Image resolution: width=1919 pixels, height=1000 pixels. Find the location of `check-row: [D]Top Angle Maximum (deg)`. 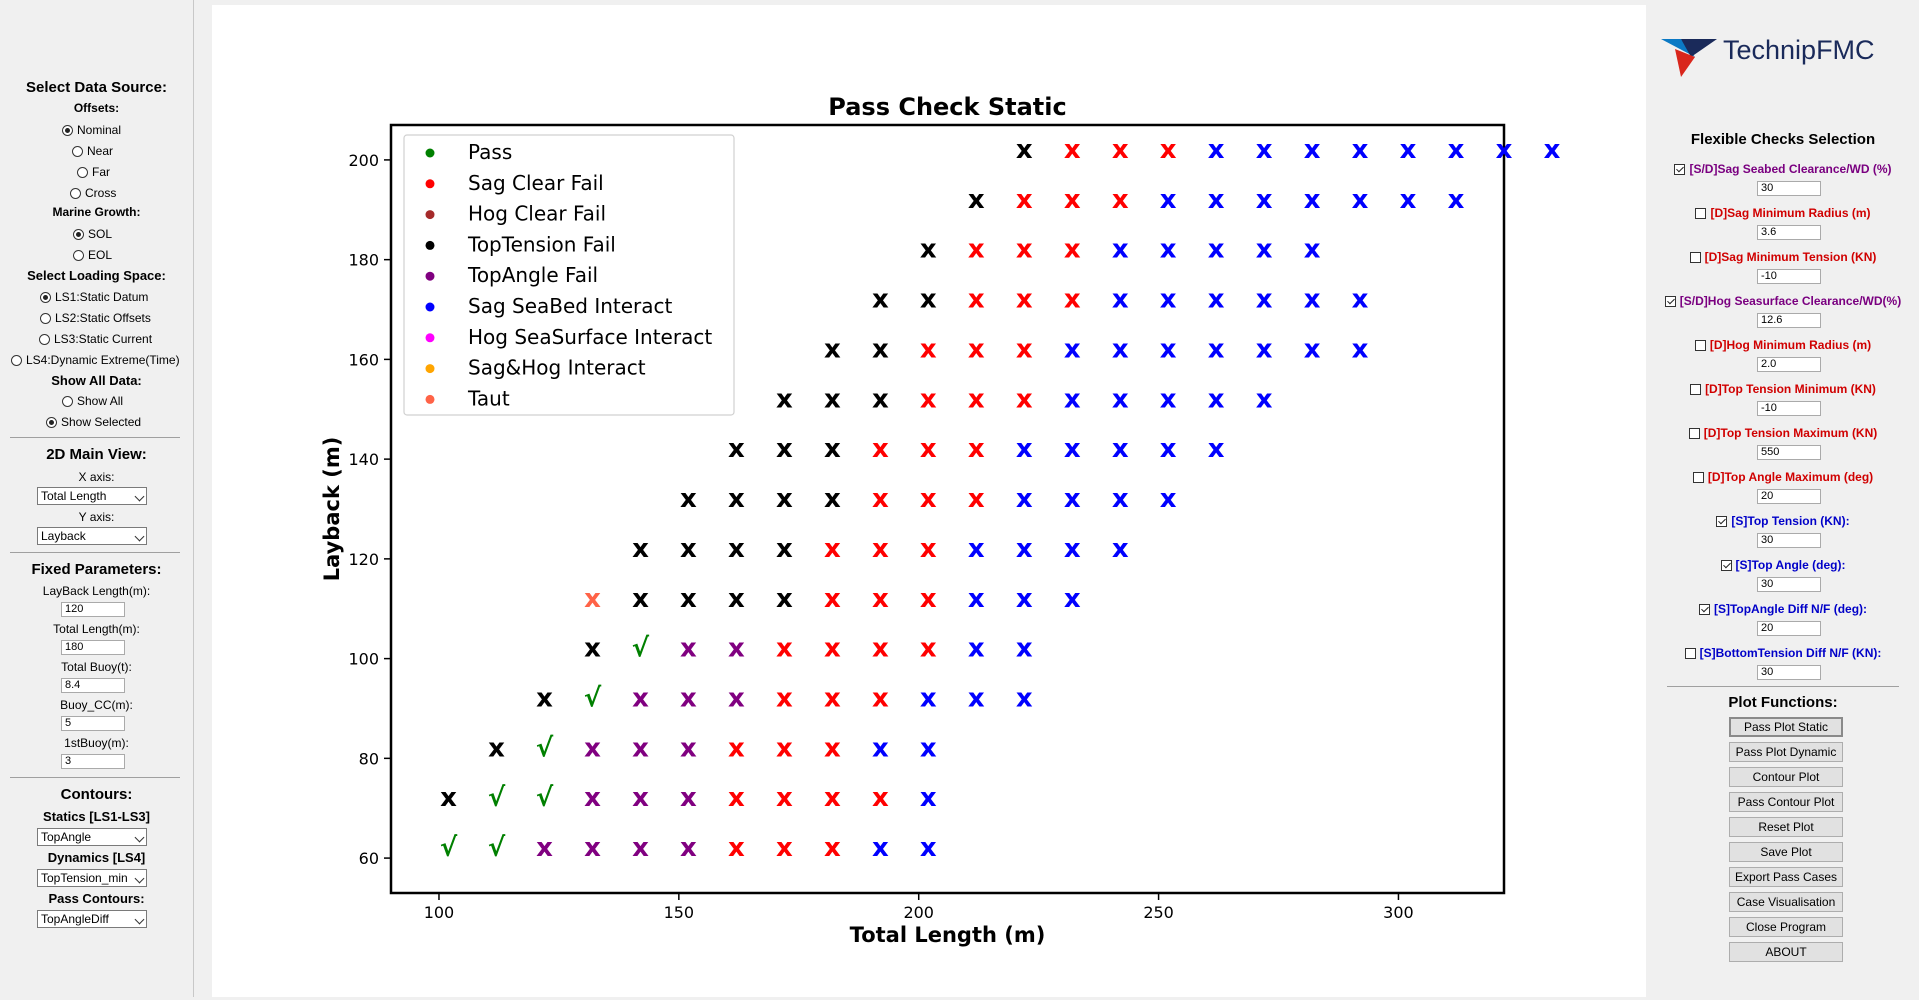

check-row: [D]Top Angle Maximum (deg) is located at coordinates (1783, 477).